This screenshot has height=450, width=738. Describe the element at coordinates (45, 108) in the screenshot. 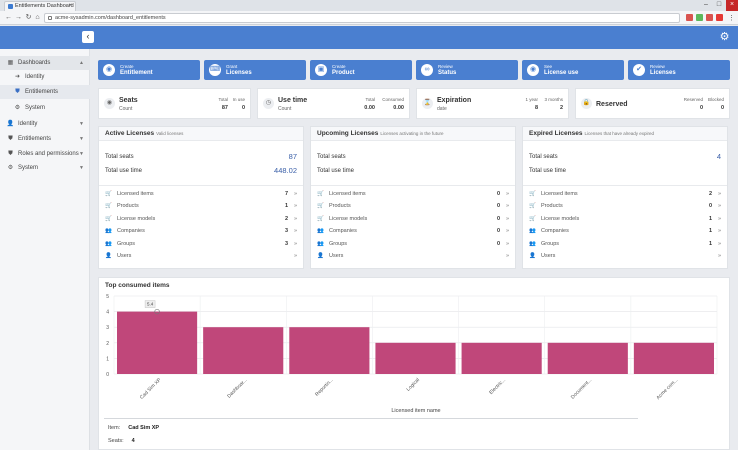

I see `sidebar-item-system-dashboard: ⚙ System` at that location.